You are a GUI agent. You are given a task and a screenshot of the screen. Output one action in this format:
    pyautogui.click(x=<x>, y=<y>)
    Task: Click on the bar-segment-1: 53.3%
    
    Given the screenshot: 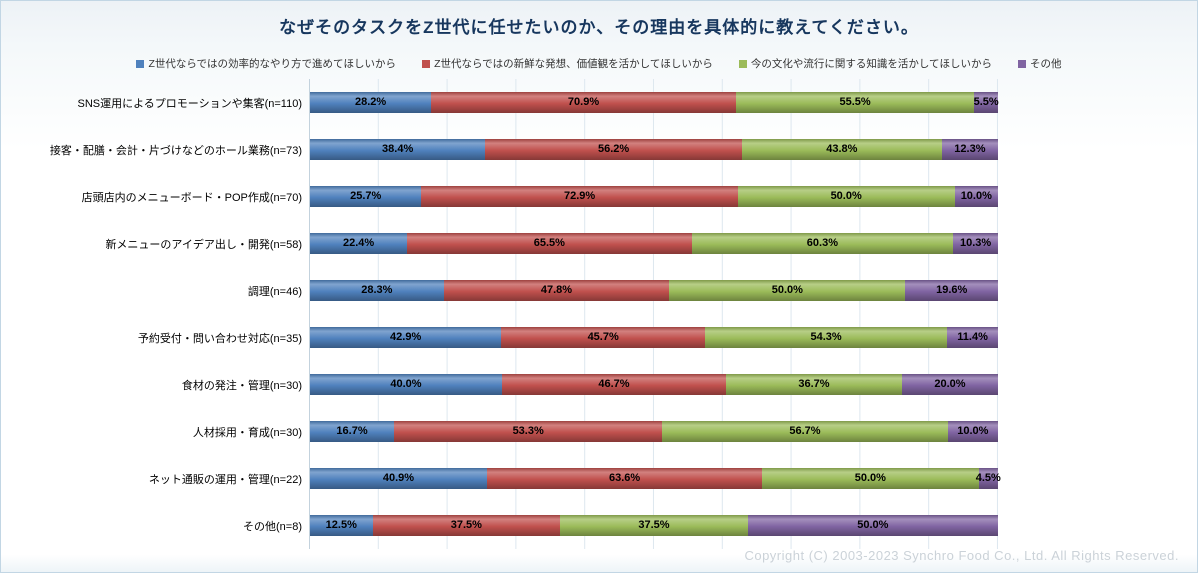 What is the action you would take?
    pyautogui.click(x=528, y=431)
    